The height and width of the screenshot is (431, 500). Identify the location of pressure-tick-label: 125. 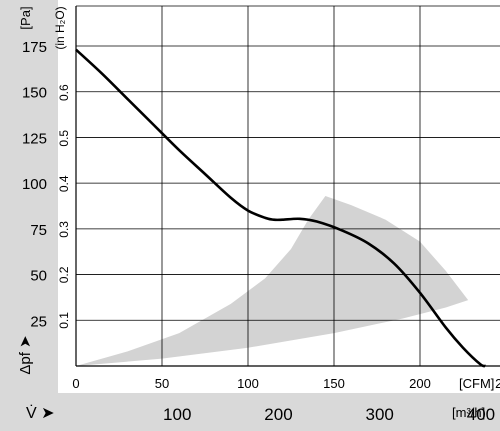
(34, 138).